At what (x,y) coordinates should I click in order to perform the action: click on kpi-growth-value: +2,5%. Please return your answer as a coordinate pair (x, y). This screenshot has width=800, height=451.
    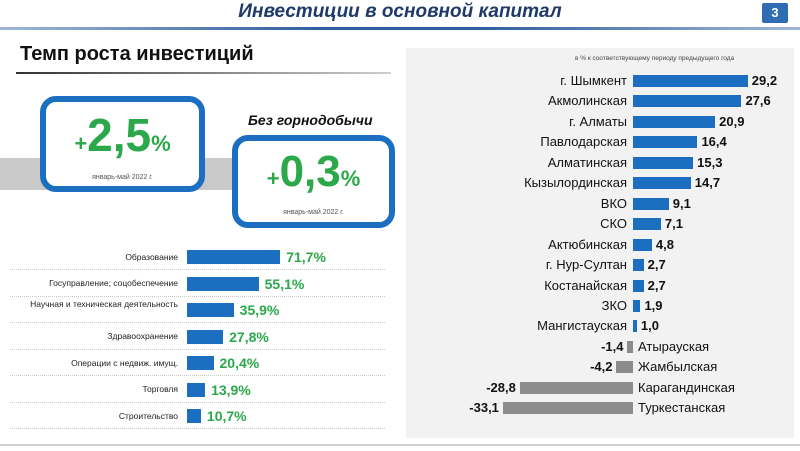
    Looking at the image, I should click on (122, 135).